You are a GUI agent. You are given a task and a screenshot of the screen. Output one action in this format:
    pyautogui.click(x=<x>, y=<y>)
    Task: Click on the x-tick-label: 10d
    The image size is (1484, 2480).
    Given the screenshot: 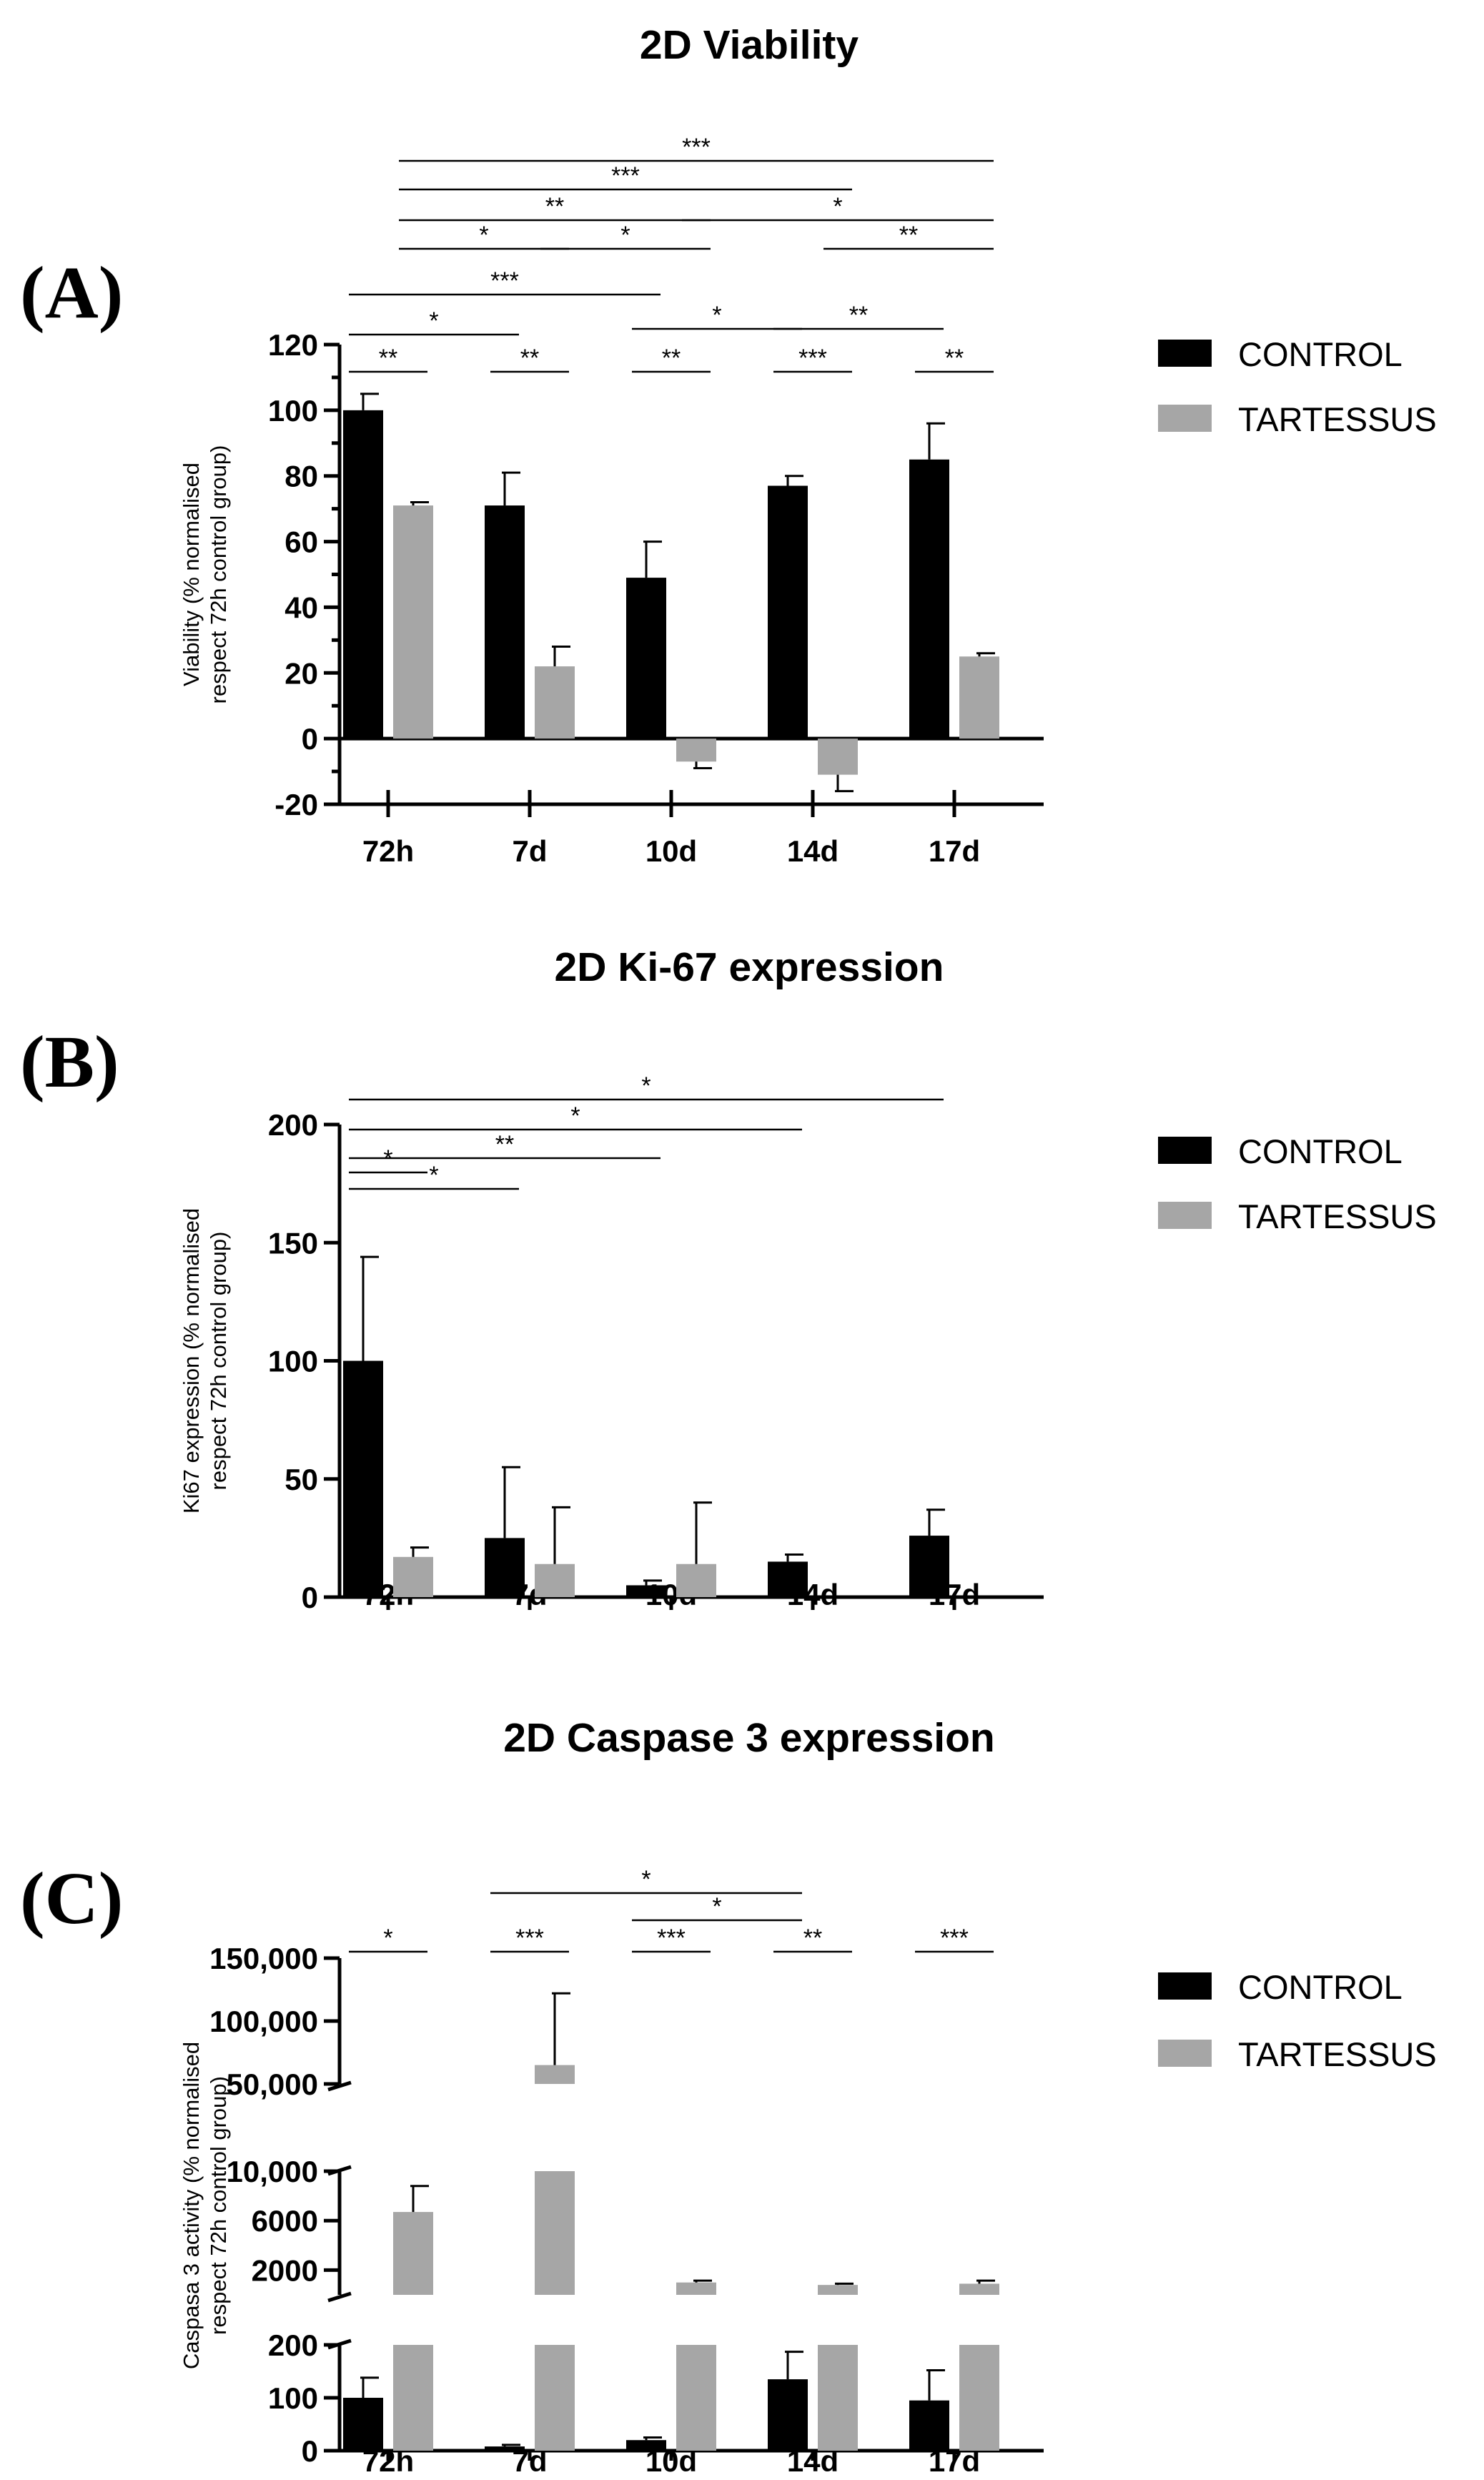 What is the action you would take?
    pyautogui.click(x=671, y=851)
    